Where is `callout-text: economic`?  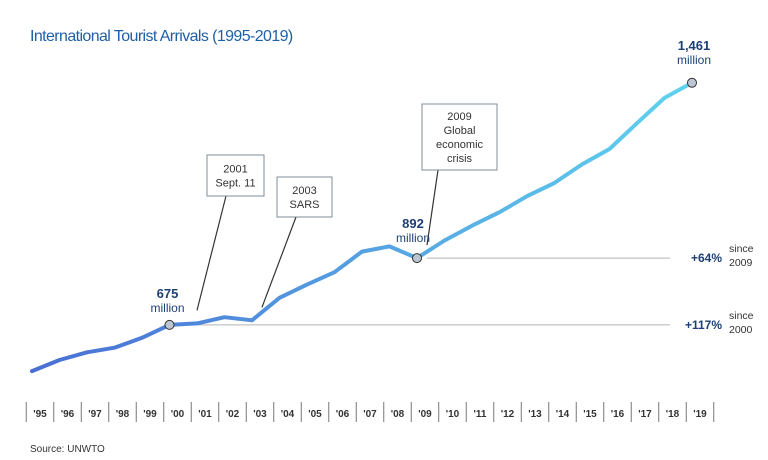 callout-text: economic is located at coordinates (460, 145).